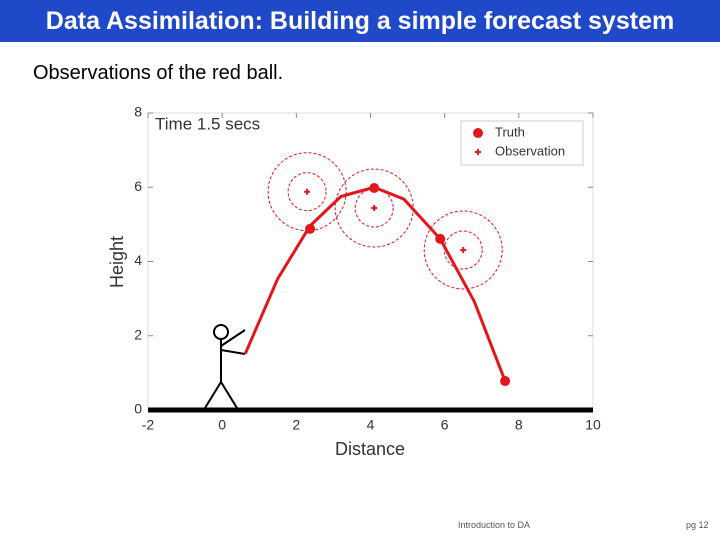 This screenshot has width=720, height=540. What do you see at coordinates (494, 525) in the screenshot?
I see `footer-left: Introduction to DA` at bounding box center [494, 525].